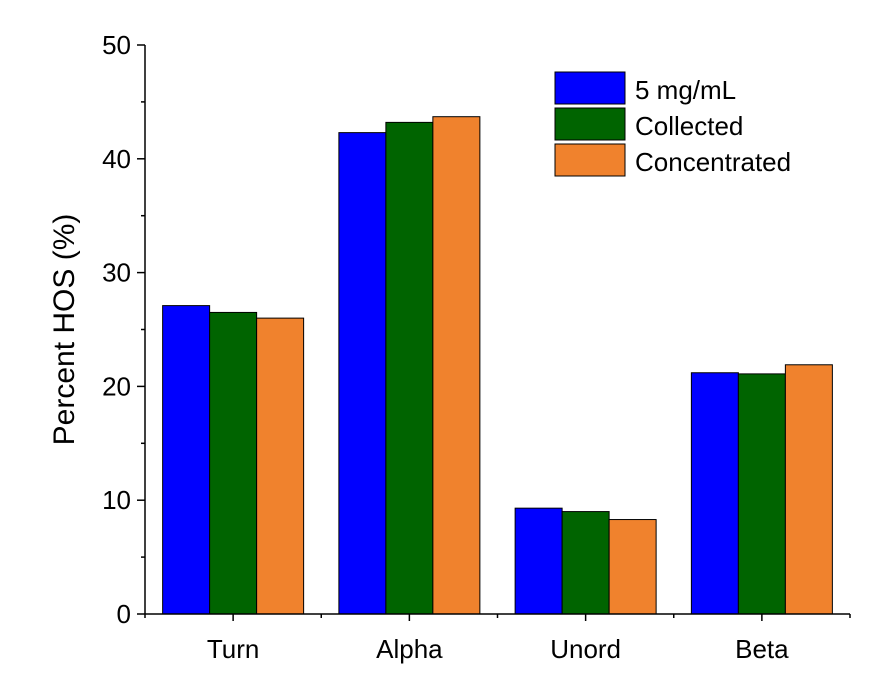  Describe the element at coordinates (689, 126) in the screenshot. I see `legend-label-2: Collected` at that location.